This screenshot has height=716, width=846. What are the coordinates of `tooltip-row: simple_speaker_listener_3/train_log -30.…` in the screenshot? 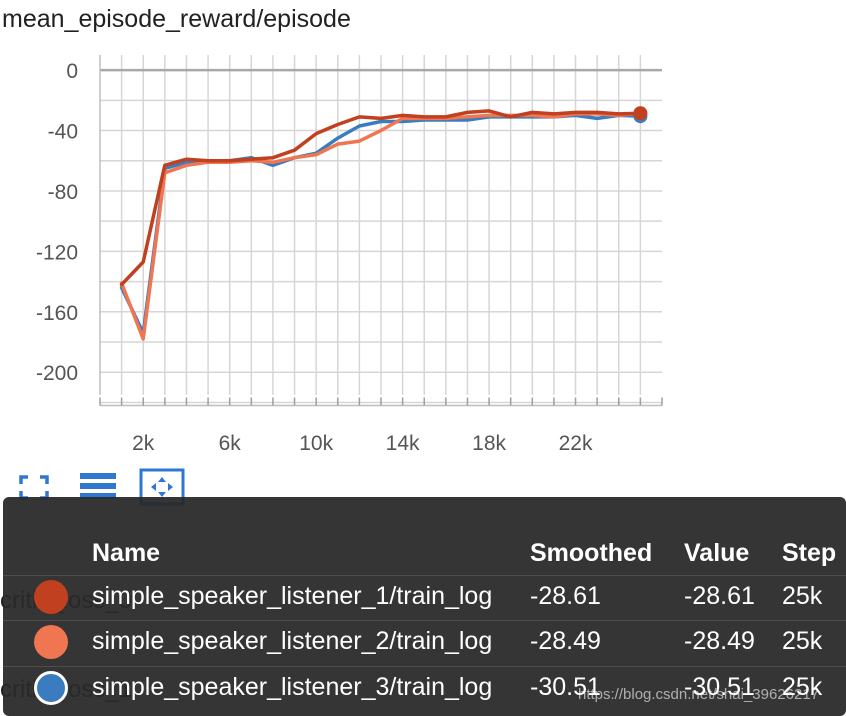 It's located at (424, 688).